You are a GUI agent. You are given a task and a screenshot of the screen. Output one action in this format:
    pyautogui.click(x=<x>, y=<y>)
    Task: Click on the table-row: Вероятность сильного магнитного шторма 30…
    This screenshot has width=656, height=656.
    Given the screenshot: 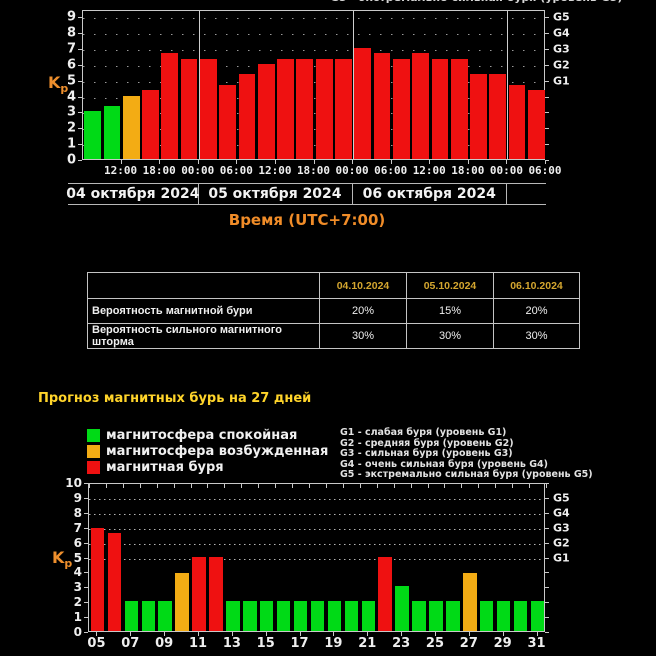 What is the action you would take?
    pyautogui.click(x=333, y=336)
    